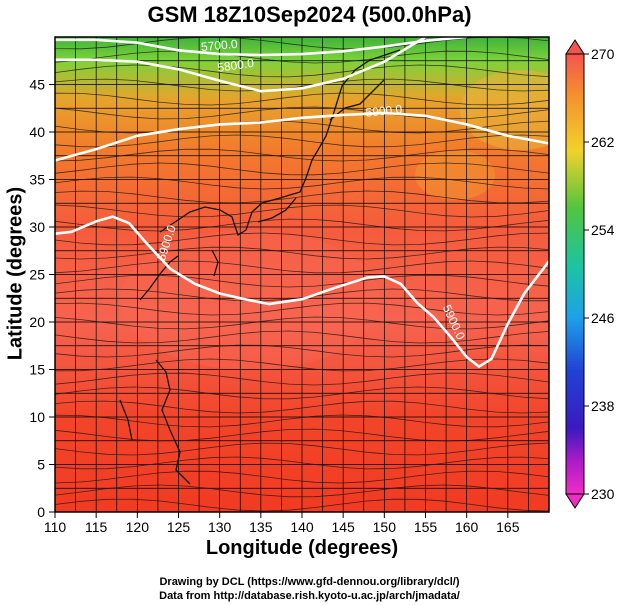 This screenshot has height=605, width=619. Describe the element at coordinates (309, 14) in the screenshot. I see `plot-title: GSM 18Z10Sep2024 (500.0hPa)` at that location.